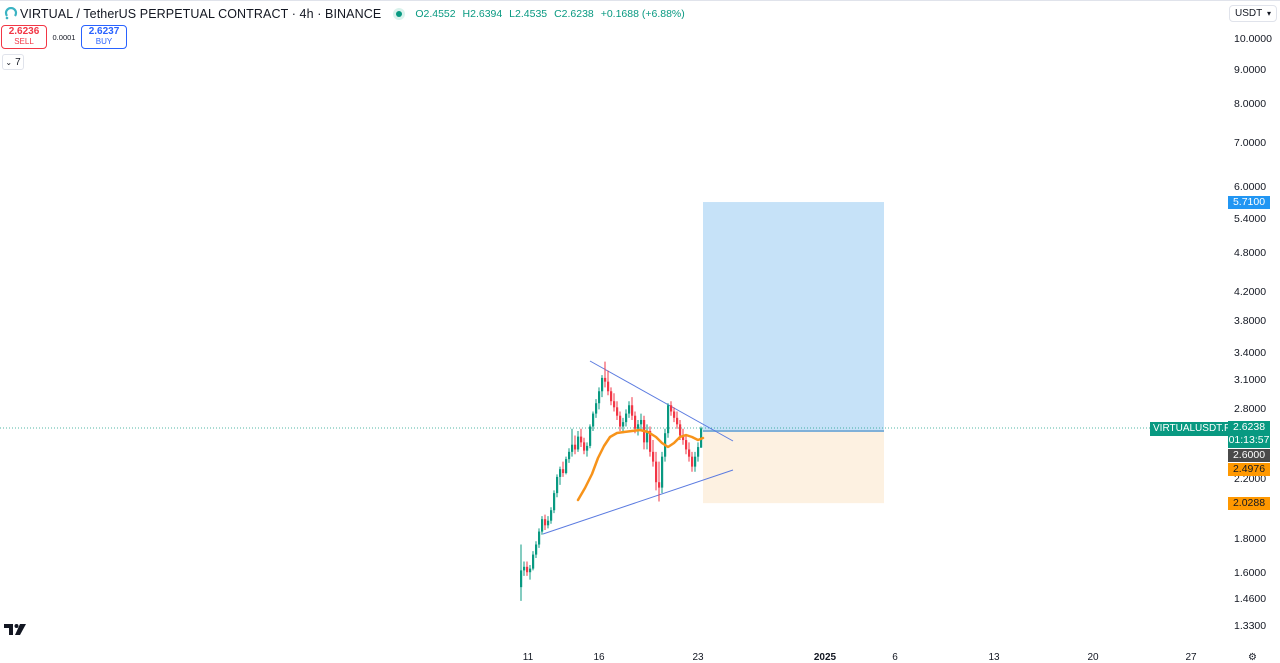  I want to click on price-tick: 1.6000, so click(1250, 573).